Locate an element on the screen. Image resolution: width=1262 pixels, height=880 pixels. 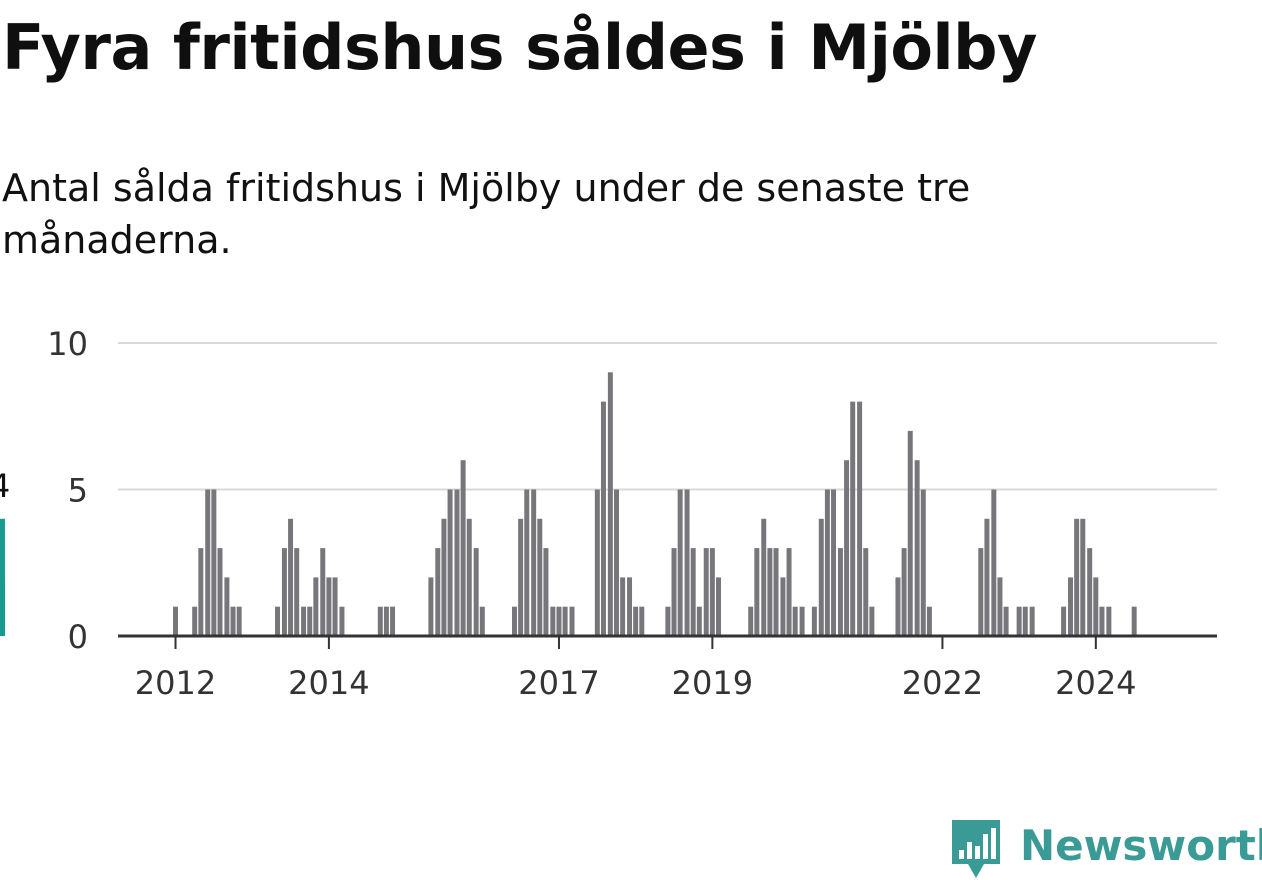
x-tick-label: 2012 is located at coordinates (175, 683).